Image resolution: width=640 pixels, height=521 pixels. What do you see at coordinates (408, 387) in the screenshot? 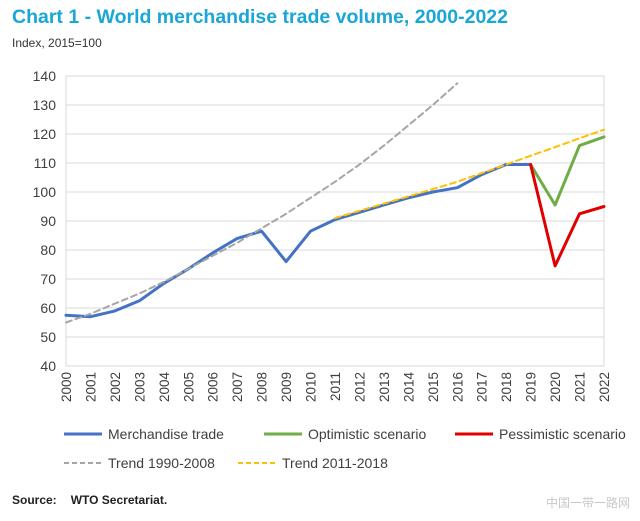
I see `x-tick-label: 2014` at bounding box center [408, 387].